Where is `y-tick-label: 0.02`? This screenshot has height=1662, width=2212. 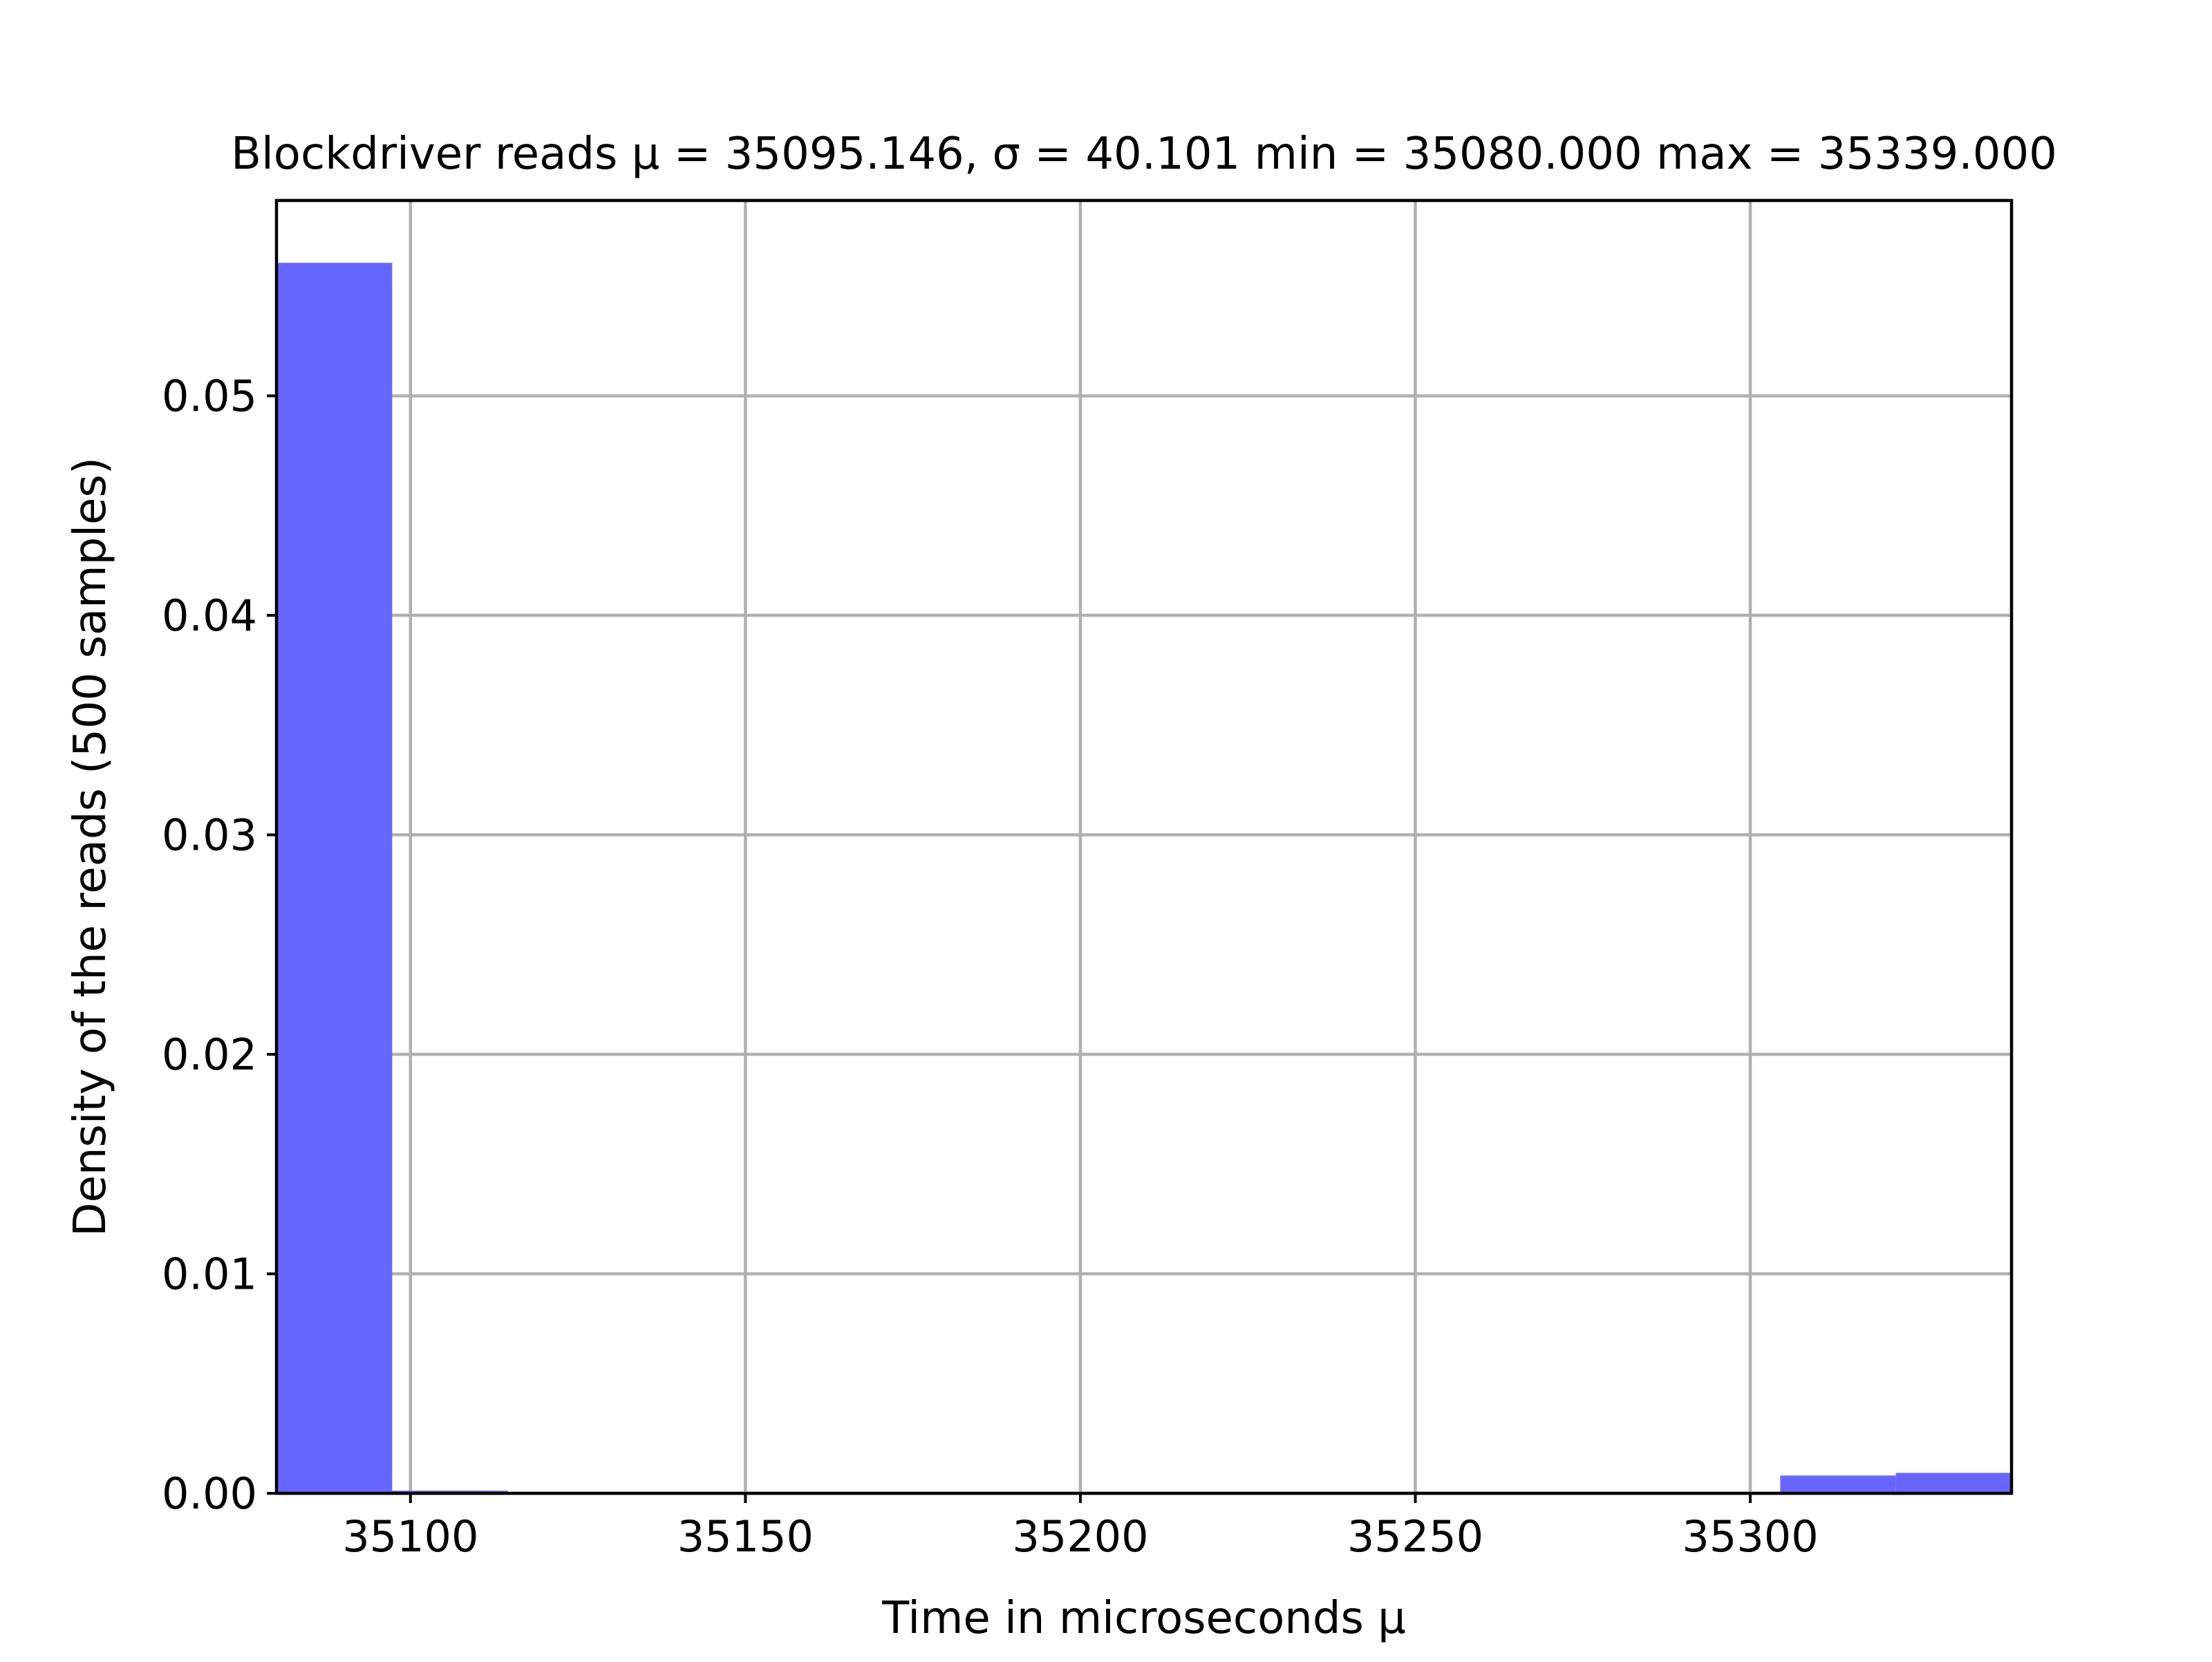 y-tick-label: 0.02 is located at coordinates (209, 1055).